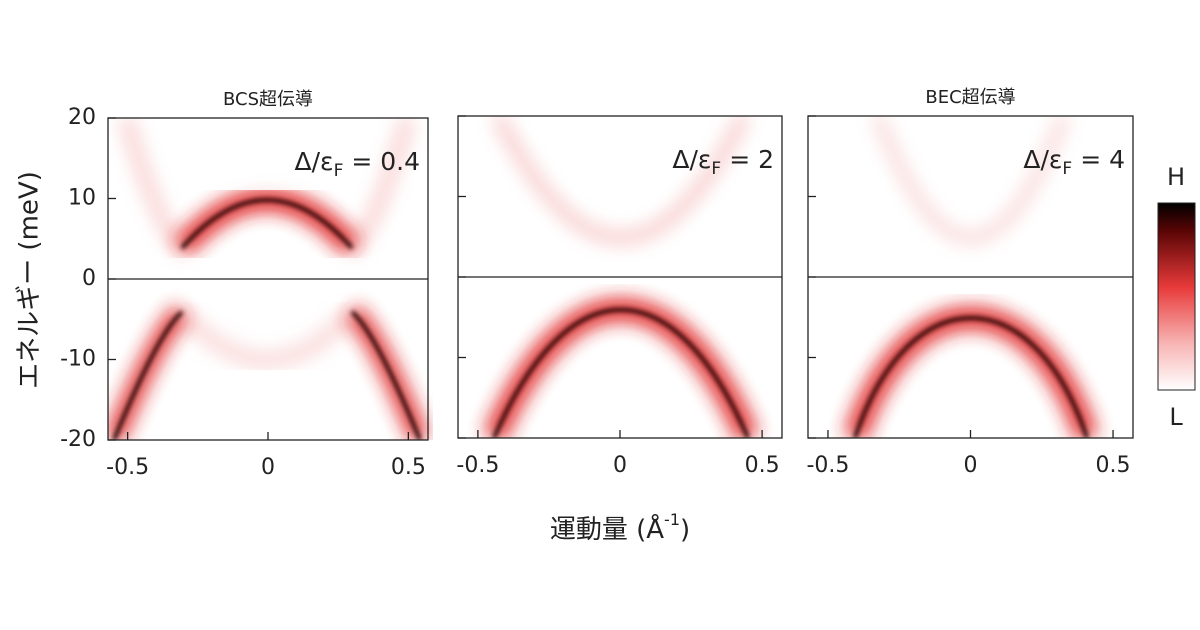  Describe the element at coordinates (268, 99) in the screenshot. I see `panel-title: BCS超伝導` at that location.